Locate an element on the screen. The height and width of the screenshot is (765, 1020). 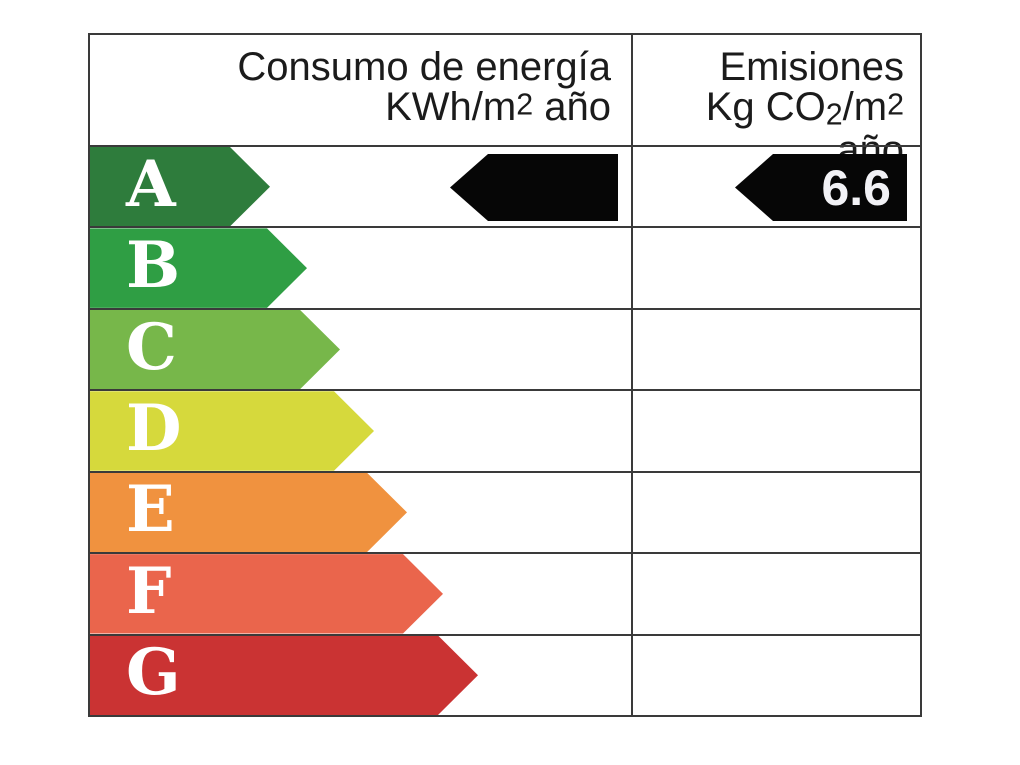
rating-arrow-c: C is located at coordinates (215, 349).